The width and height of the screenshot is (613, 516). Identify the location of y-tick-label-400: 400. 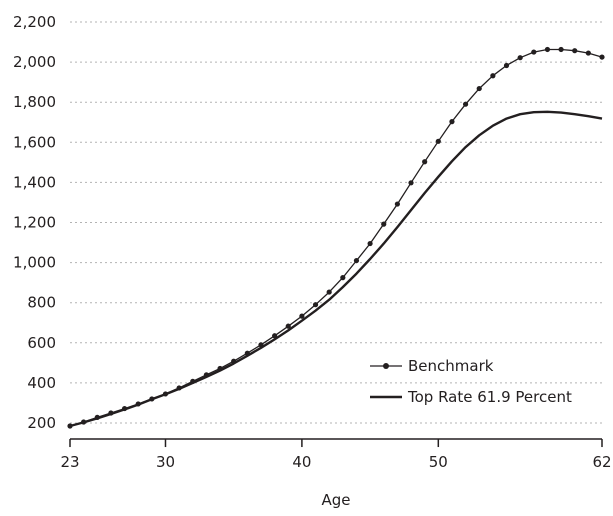
(41, 383).